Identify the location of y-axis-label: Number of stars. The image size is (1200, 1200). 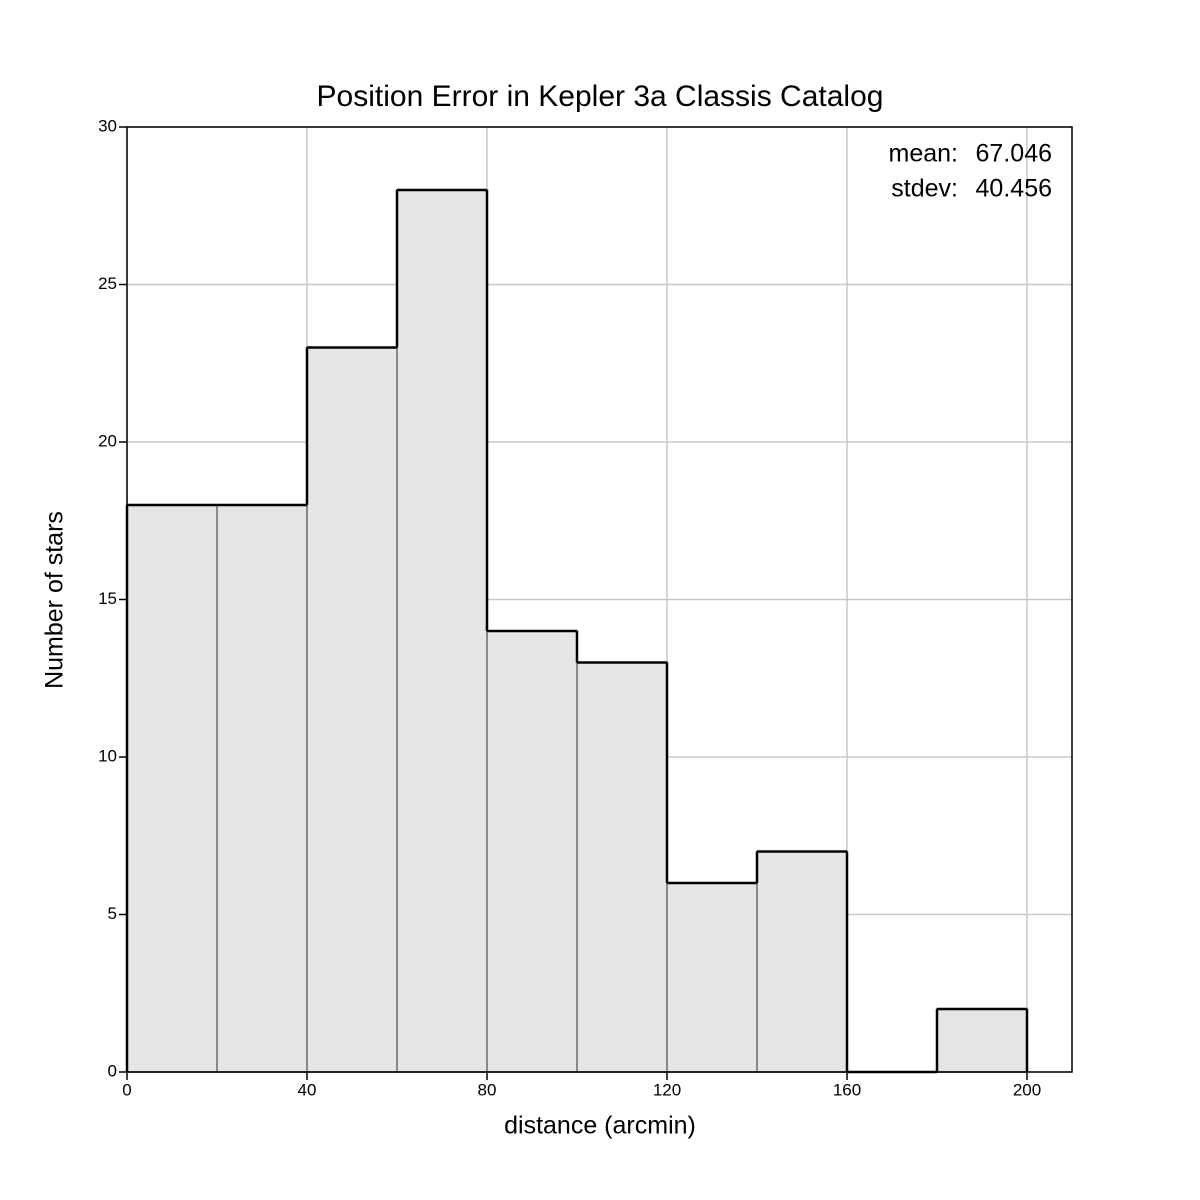
(55, 600).